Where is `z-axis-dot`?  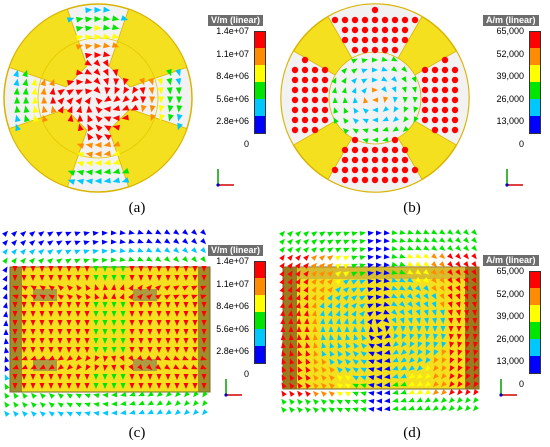 z-axis-dot is located at coordinates (218, 185).